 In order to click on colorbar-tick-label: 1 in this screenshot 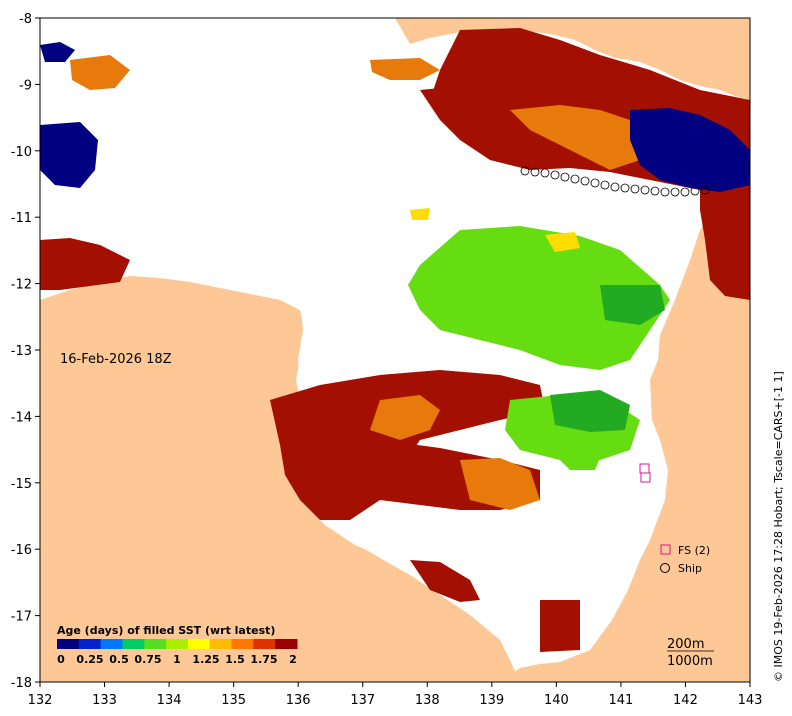, I will do `click(177, 659)`.